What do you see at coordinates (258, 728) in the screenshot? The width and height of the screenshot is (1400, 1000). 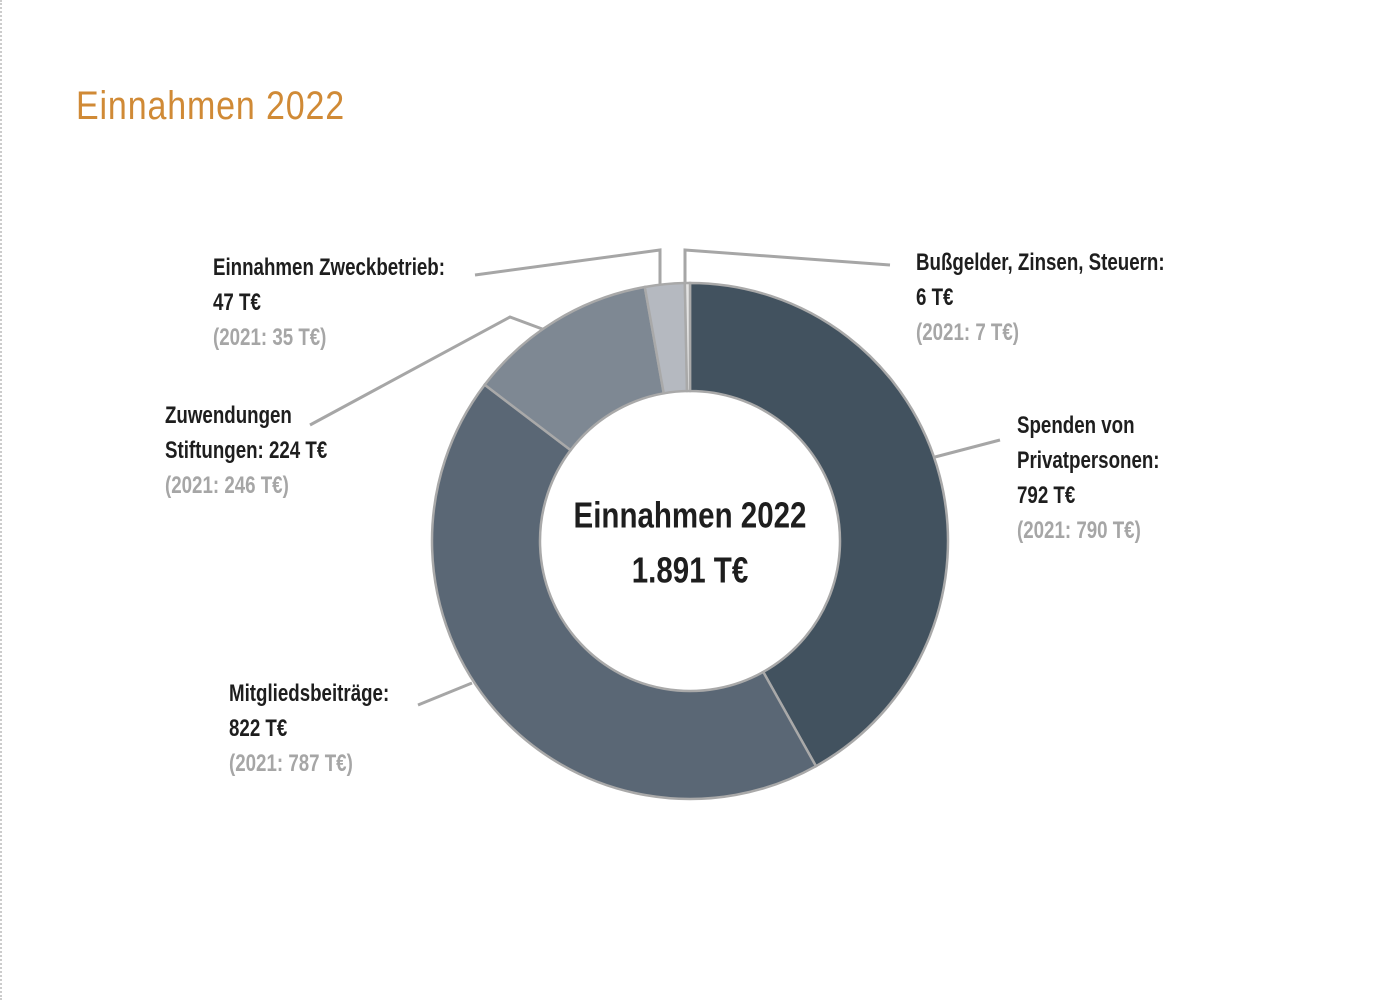 I see `value-label: 822 T€` at bounding box center [258, 728].